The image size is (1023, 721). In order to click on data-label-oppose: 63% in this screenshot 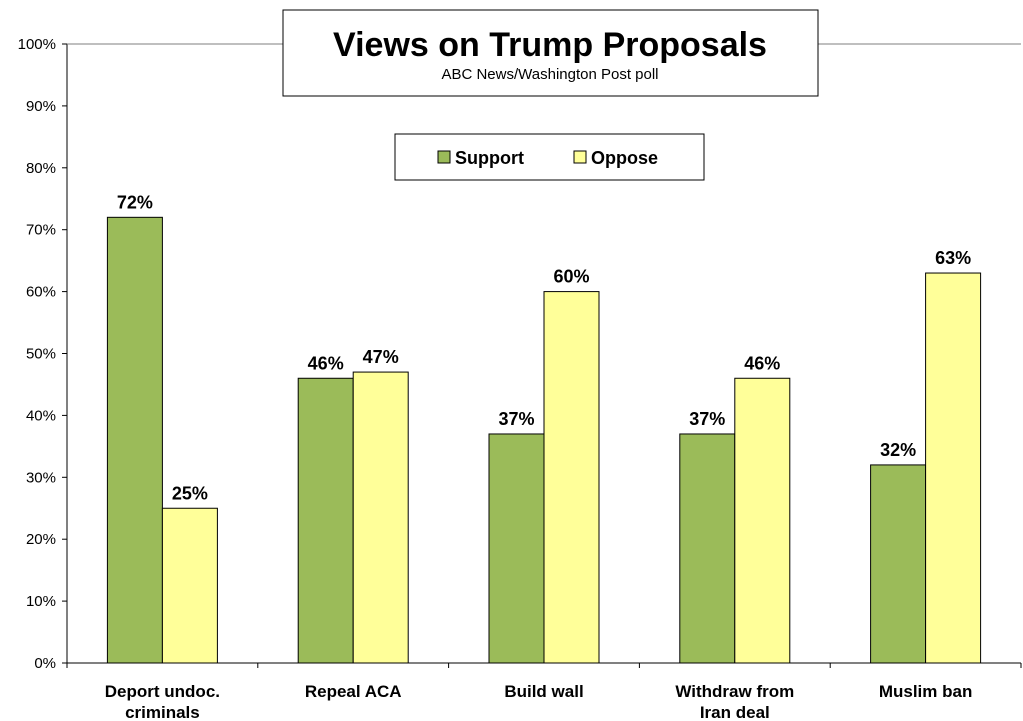, I will do `click(953, 258)`.